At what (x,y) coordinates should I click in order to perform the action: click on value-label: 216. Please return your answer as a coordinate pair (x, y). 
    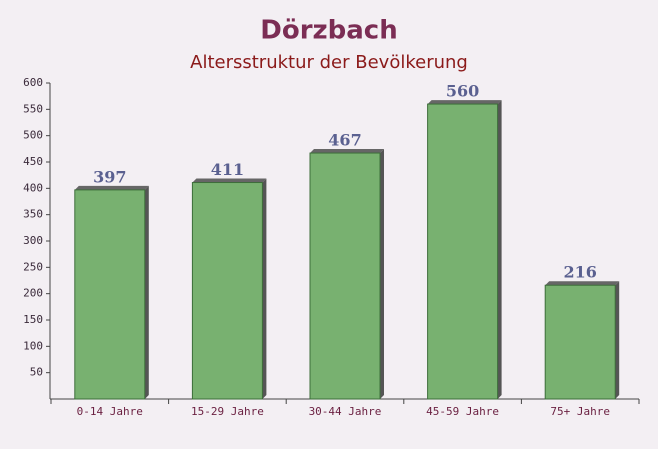
    Looking at the image, I should click on (579, 272).